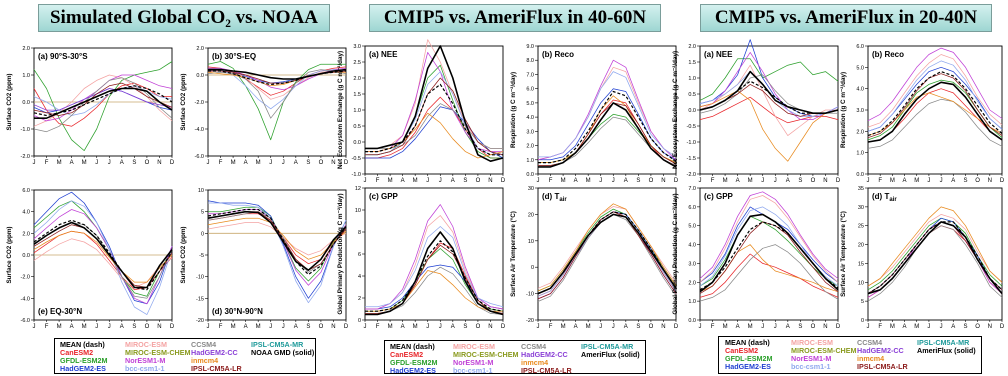  I want to click on y-tick-label: 25, so click(861, 227).